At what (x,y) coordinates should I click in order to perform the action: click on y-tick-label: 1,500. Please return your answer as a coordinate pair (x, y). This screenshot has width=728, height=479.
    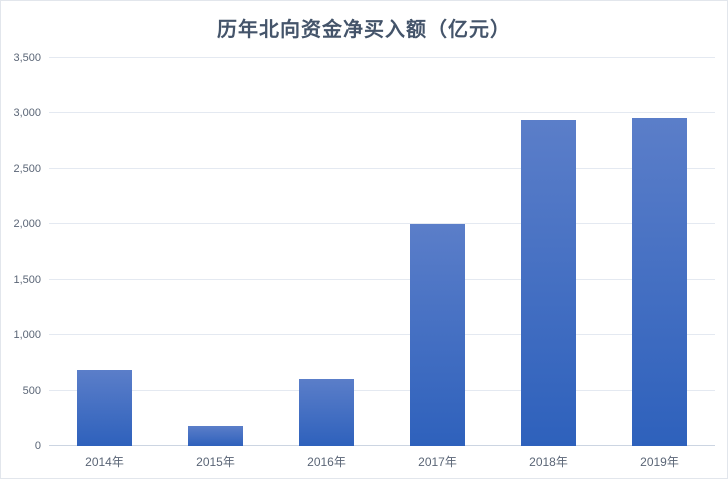
    Looking at the image, I should click on (27, 279).